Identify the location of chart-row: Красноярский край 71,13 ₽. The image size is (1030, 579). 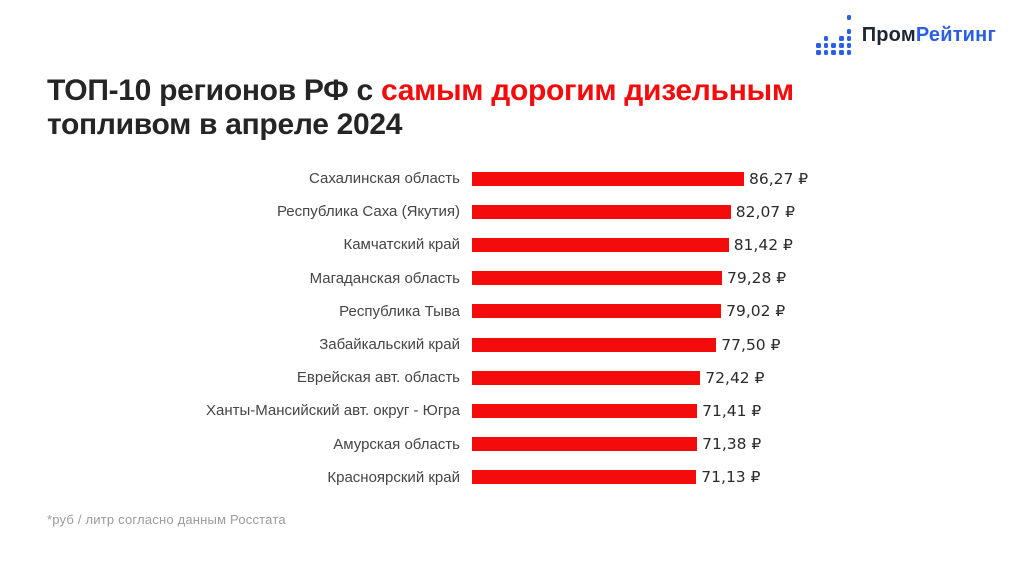
(517, 477).